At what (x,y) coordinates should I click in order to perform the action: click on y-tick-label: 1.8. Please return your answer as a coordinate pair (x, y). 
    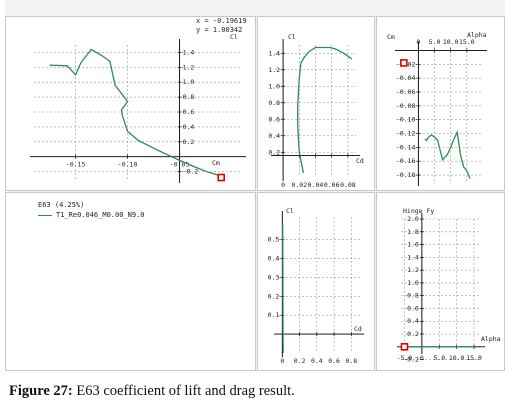
    Looking at the image, I should click on (413, 232).